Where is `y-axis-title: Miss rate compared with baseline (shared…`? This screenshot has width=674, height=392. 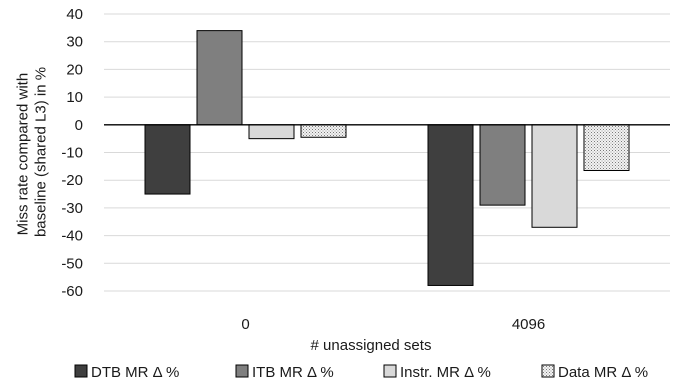
y-axis-title: Miss rate compared with baseline (shared… is located at coordinates (32, 152).